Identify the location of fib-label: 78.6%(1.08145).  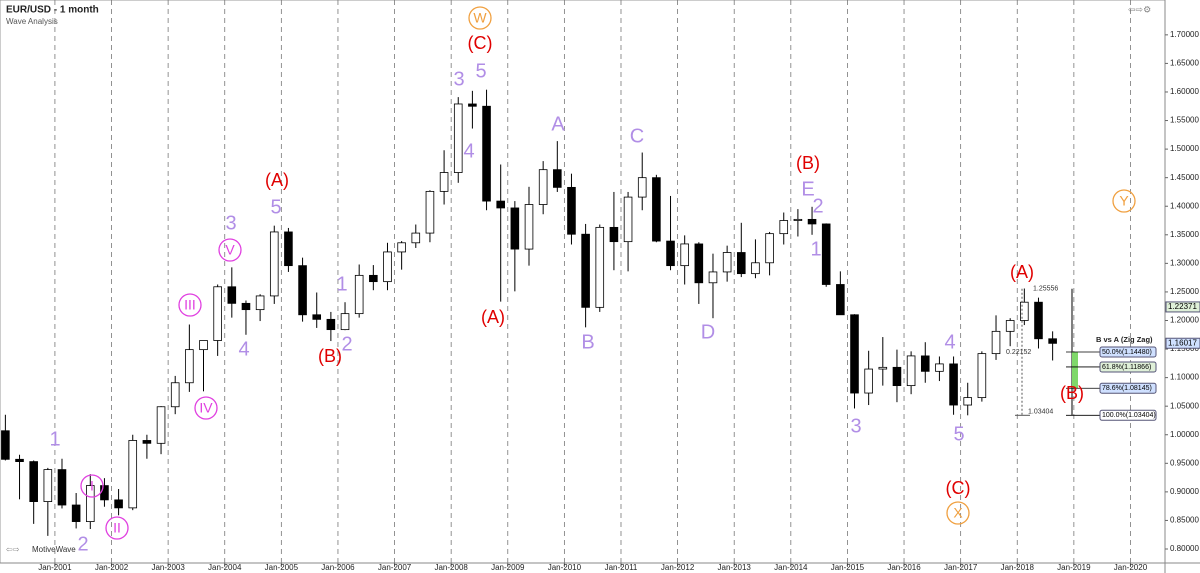
(1127, 388).